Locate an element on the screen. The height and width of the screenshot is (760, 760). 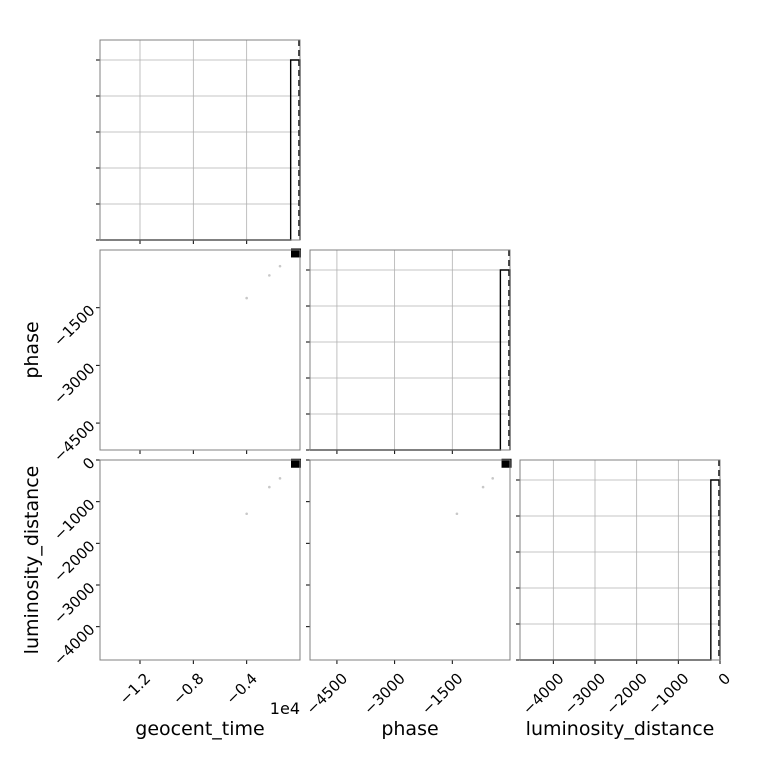
x-tick-label: −1500 is located at coordinates (442, 694).